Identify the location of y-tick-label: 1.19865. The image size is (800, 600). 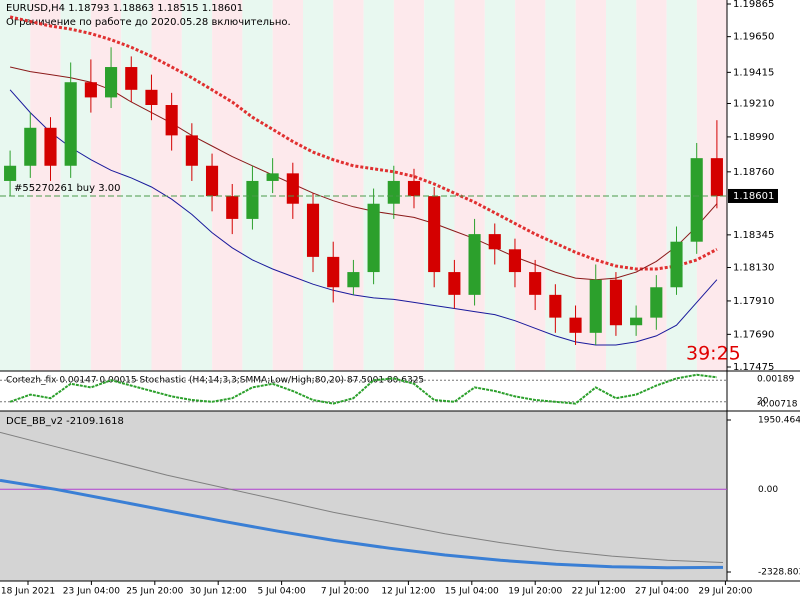
(753, 5).